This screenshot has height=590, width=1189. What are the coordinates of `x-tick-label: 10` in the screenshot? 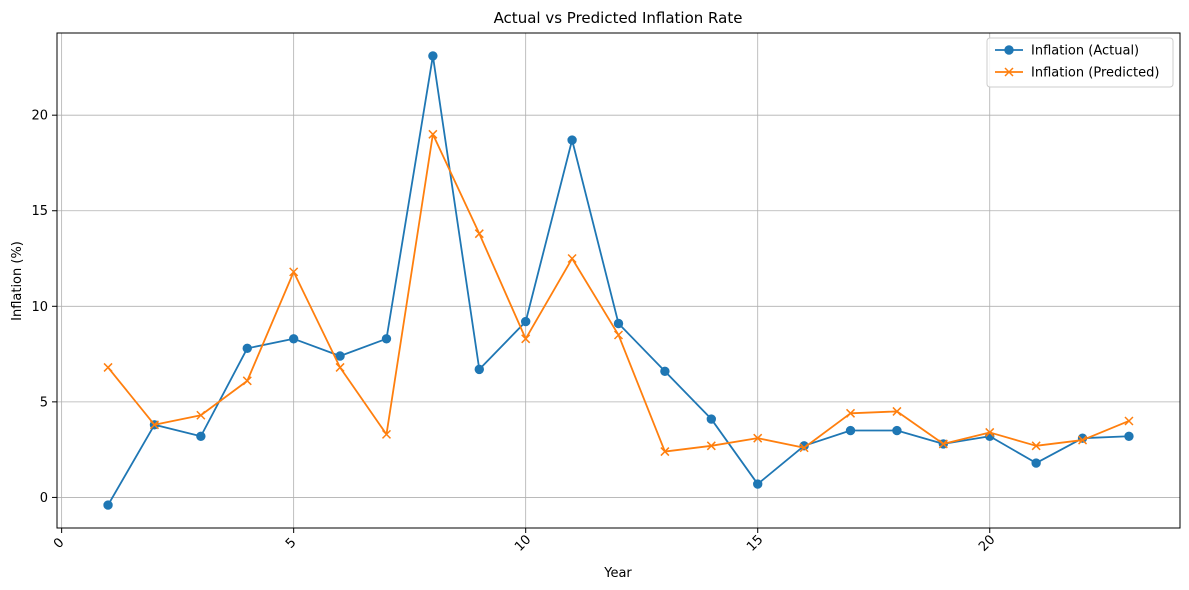 It's located at (523, 543).